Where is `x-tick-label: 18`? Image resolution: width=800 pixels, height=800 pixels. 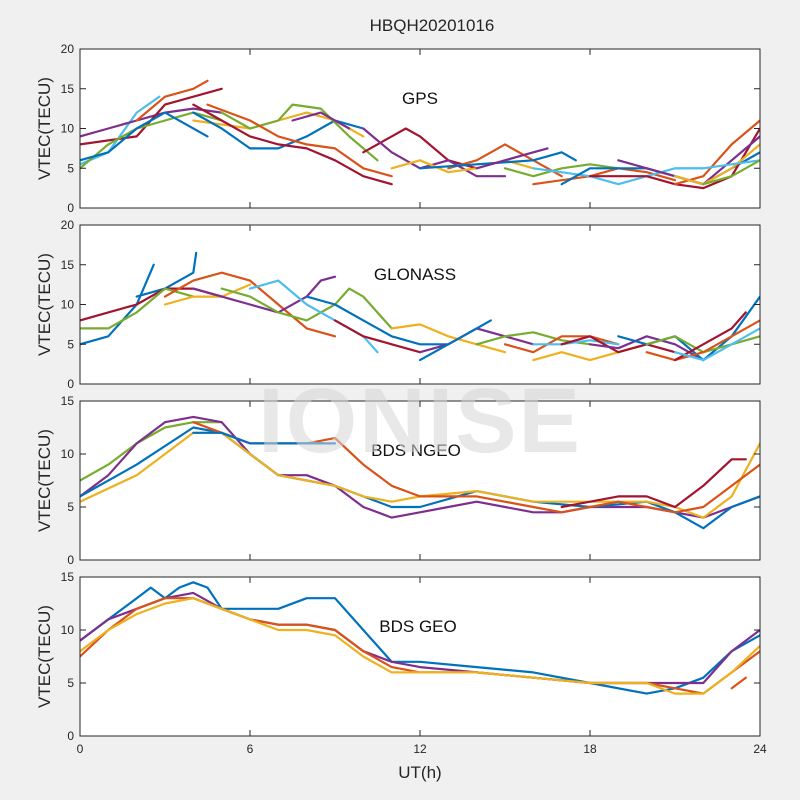
x-tick-label: 18 is located at coordinates (590, 749).